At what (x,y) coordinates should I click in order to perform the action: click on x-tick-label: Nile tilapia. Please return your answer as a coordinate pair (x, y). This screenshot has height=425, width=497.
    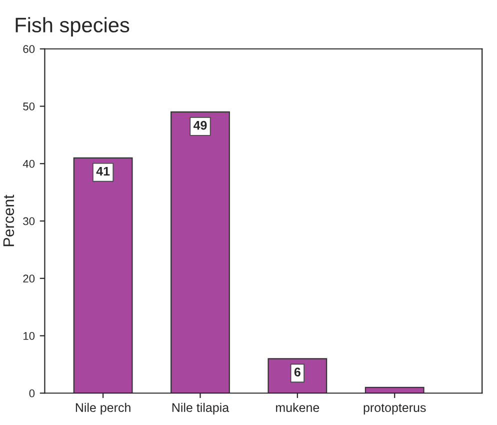
    Looking at the image, I should click on (201, 408).